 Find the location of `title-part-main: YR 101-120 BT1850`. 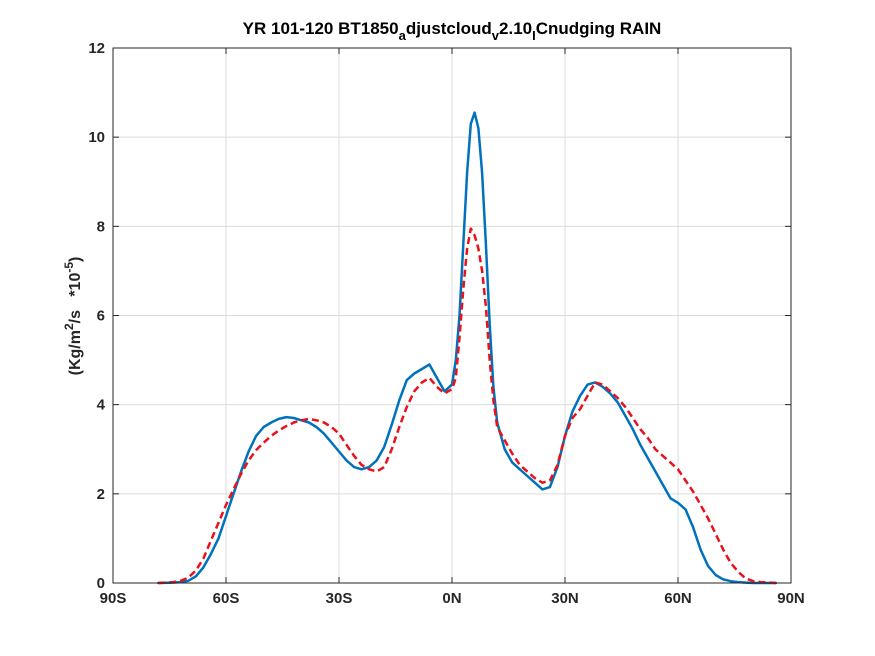

title-part-main: YR 101-120 BT1850 is located at coordinates (321, 28).